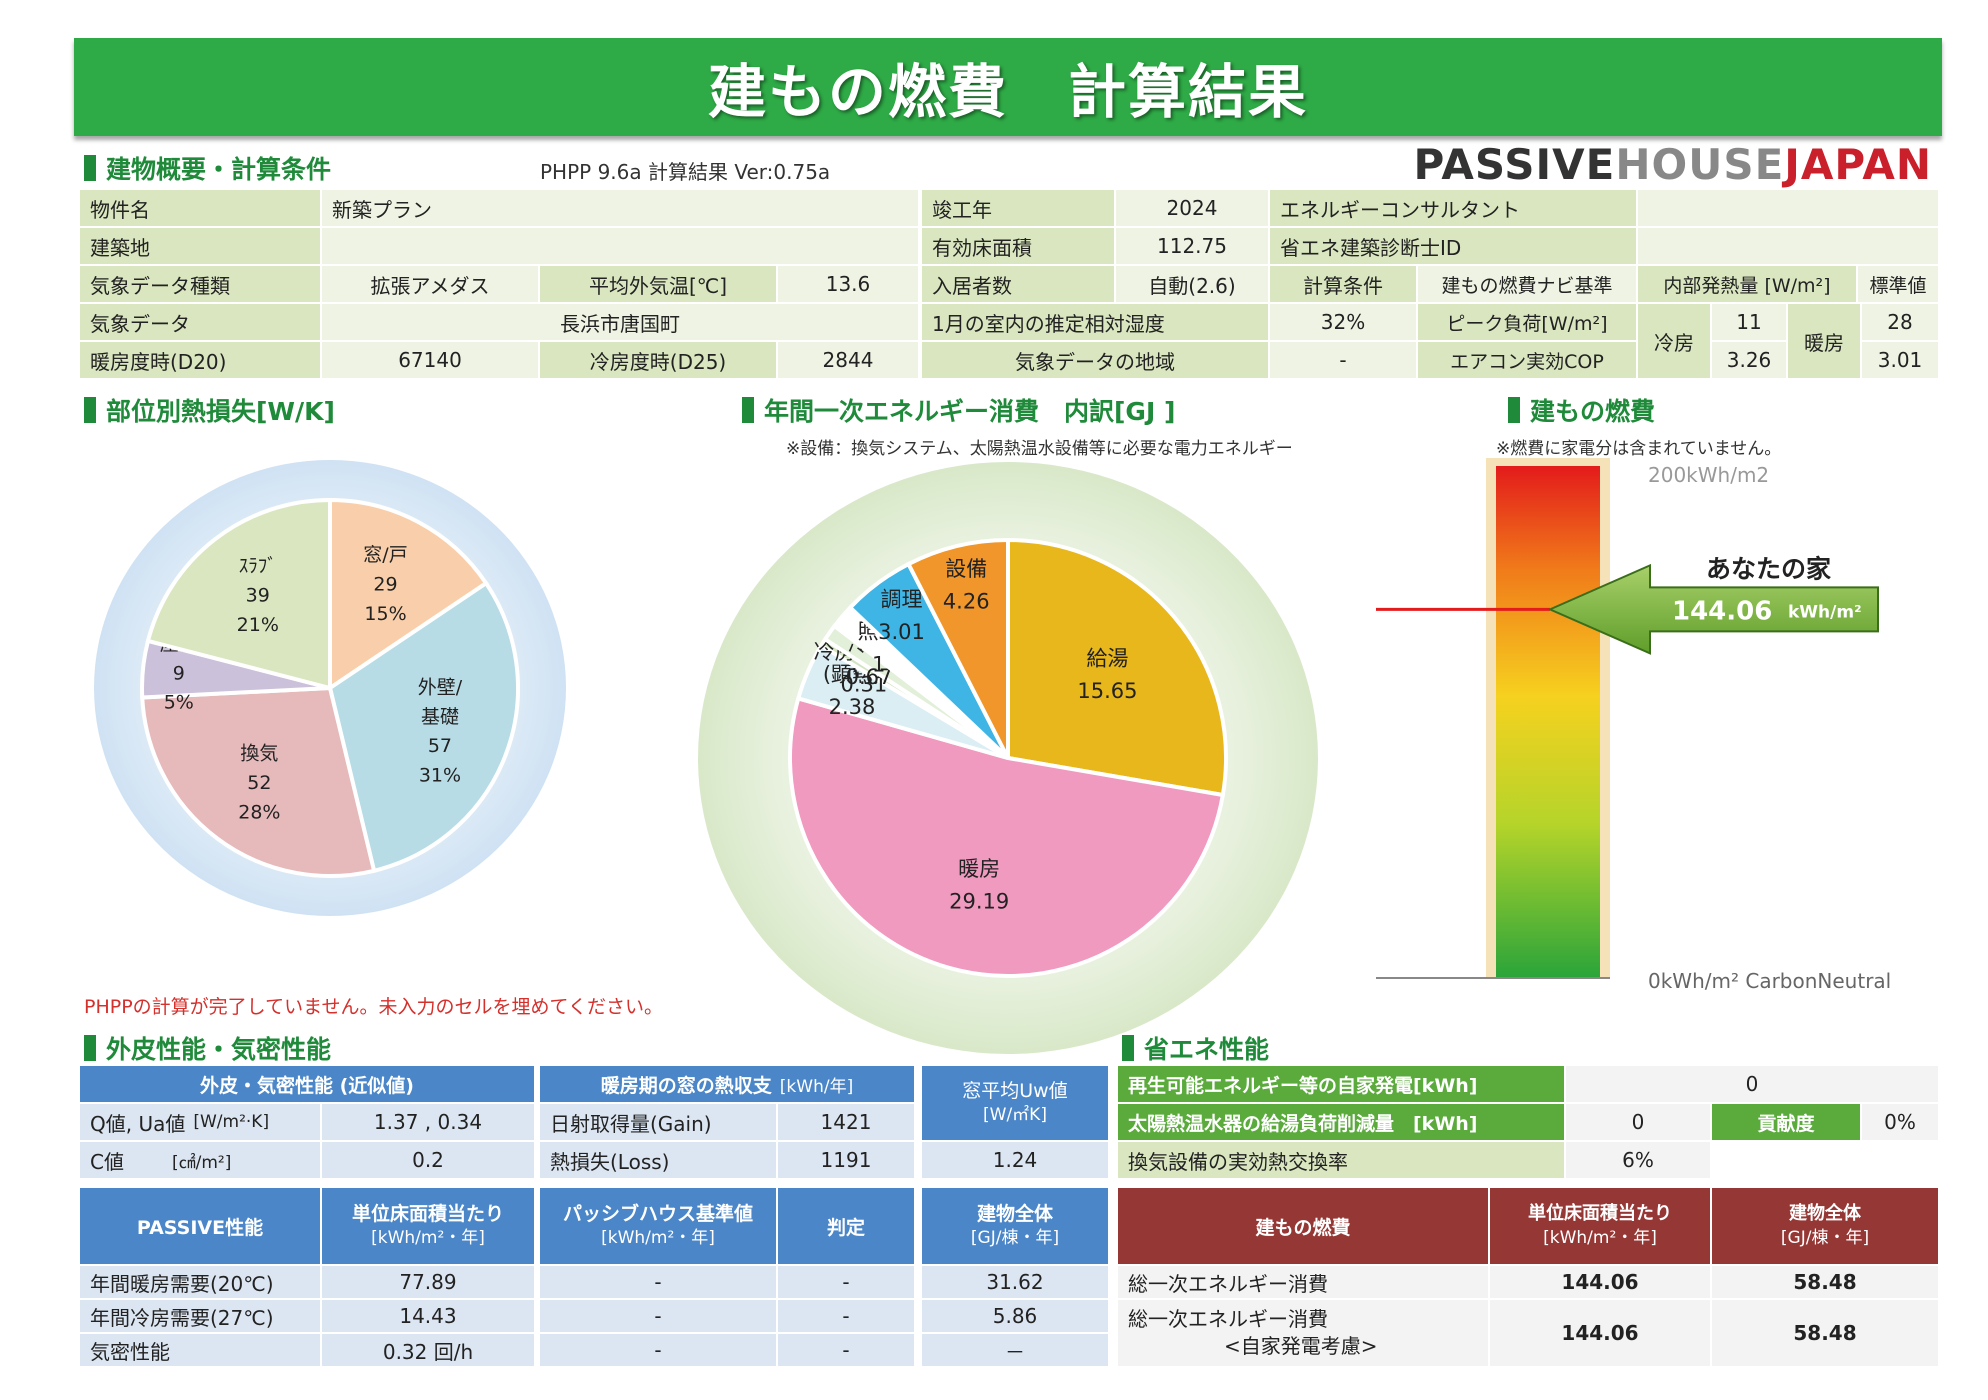  What do you see at coordinates (1825, 1226) in the screenshot?
I see `fuel-header-total: 建物全体 [GJ/棟・年]` at bounding box center [1825, 1226].